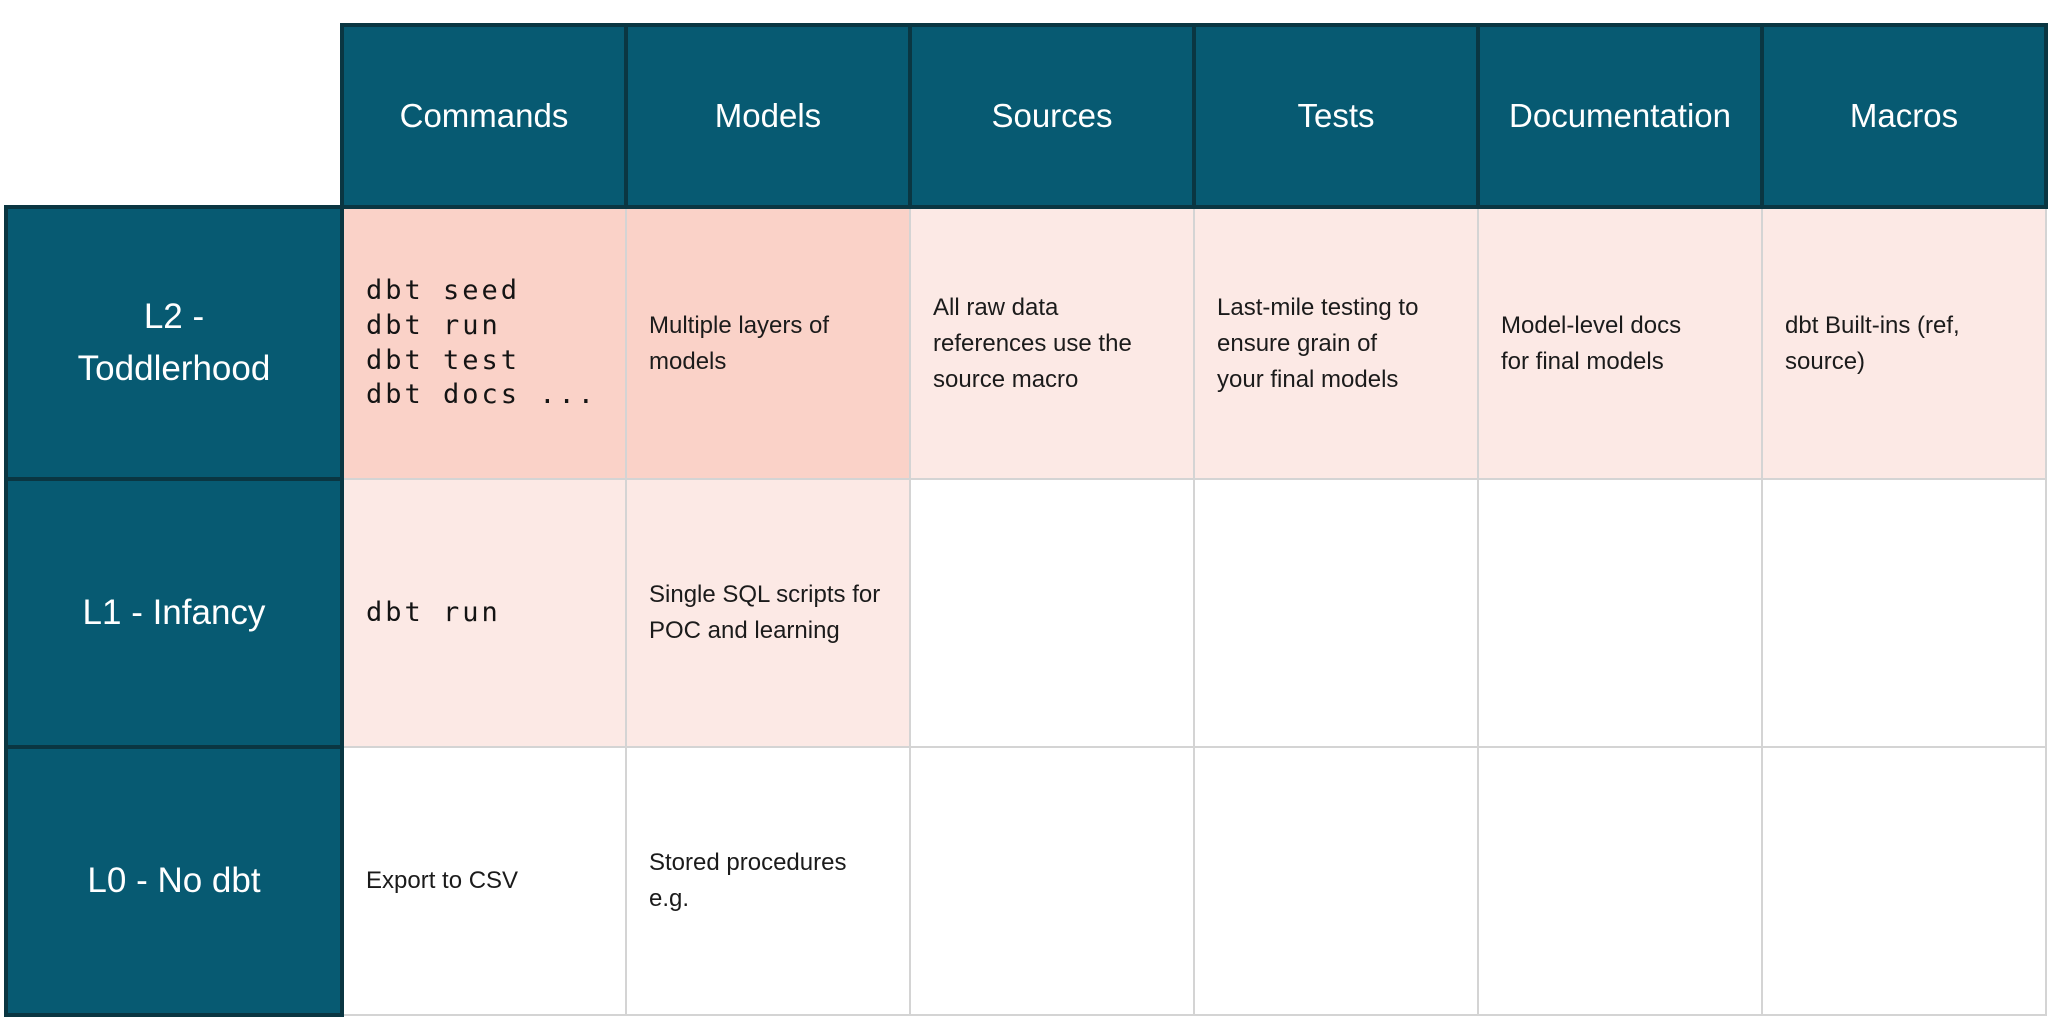  What do you see at coordinates (174, 881) in the screenshot?
I see `row-header-l0-no-dbt: L0 - No dbt` at bounding box center [174, 881].